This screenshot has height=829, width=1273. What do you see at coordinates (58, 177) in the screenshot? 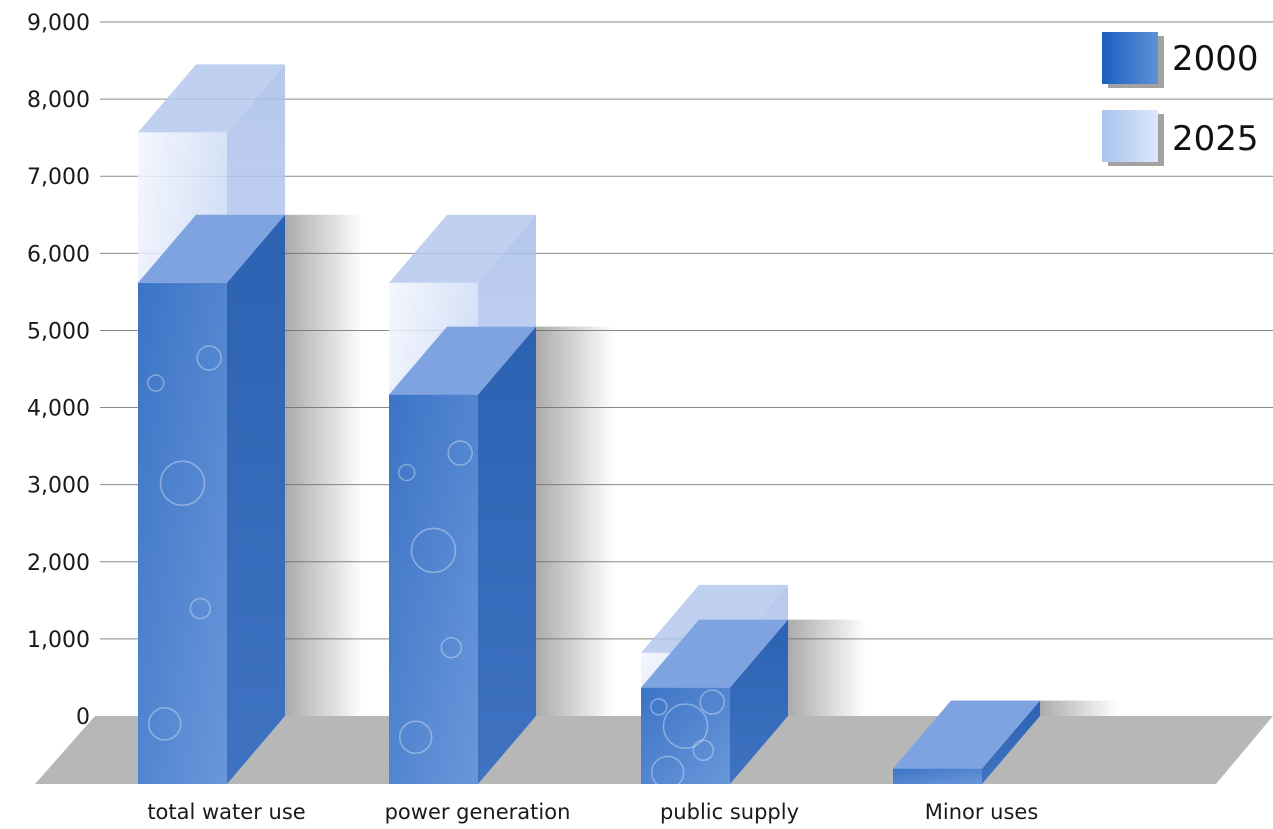
I see `y-tick-label: 7,000` at bounding box center [58, 177].